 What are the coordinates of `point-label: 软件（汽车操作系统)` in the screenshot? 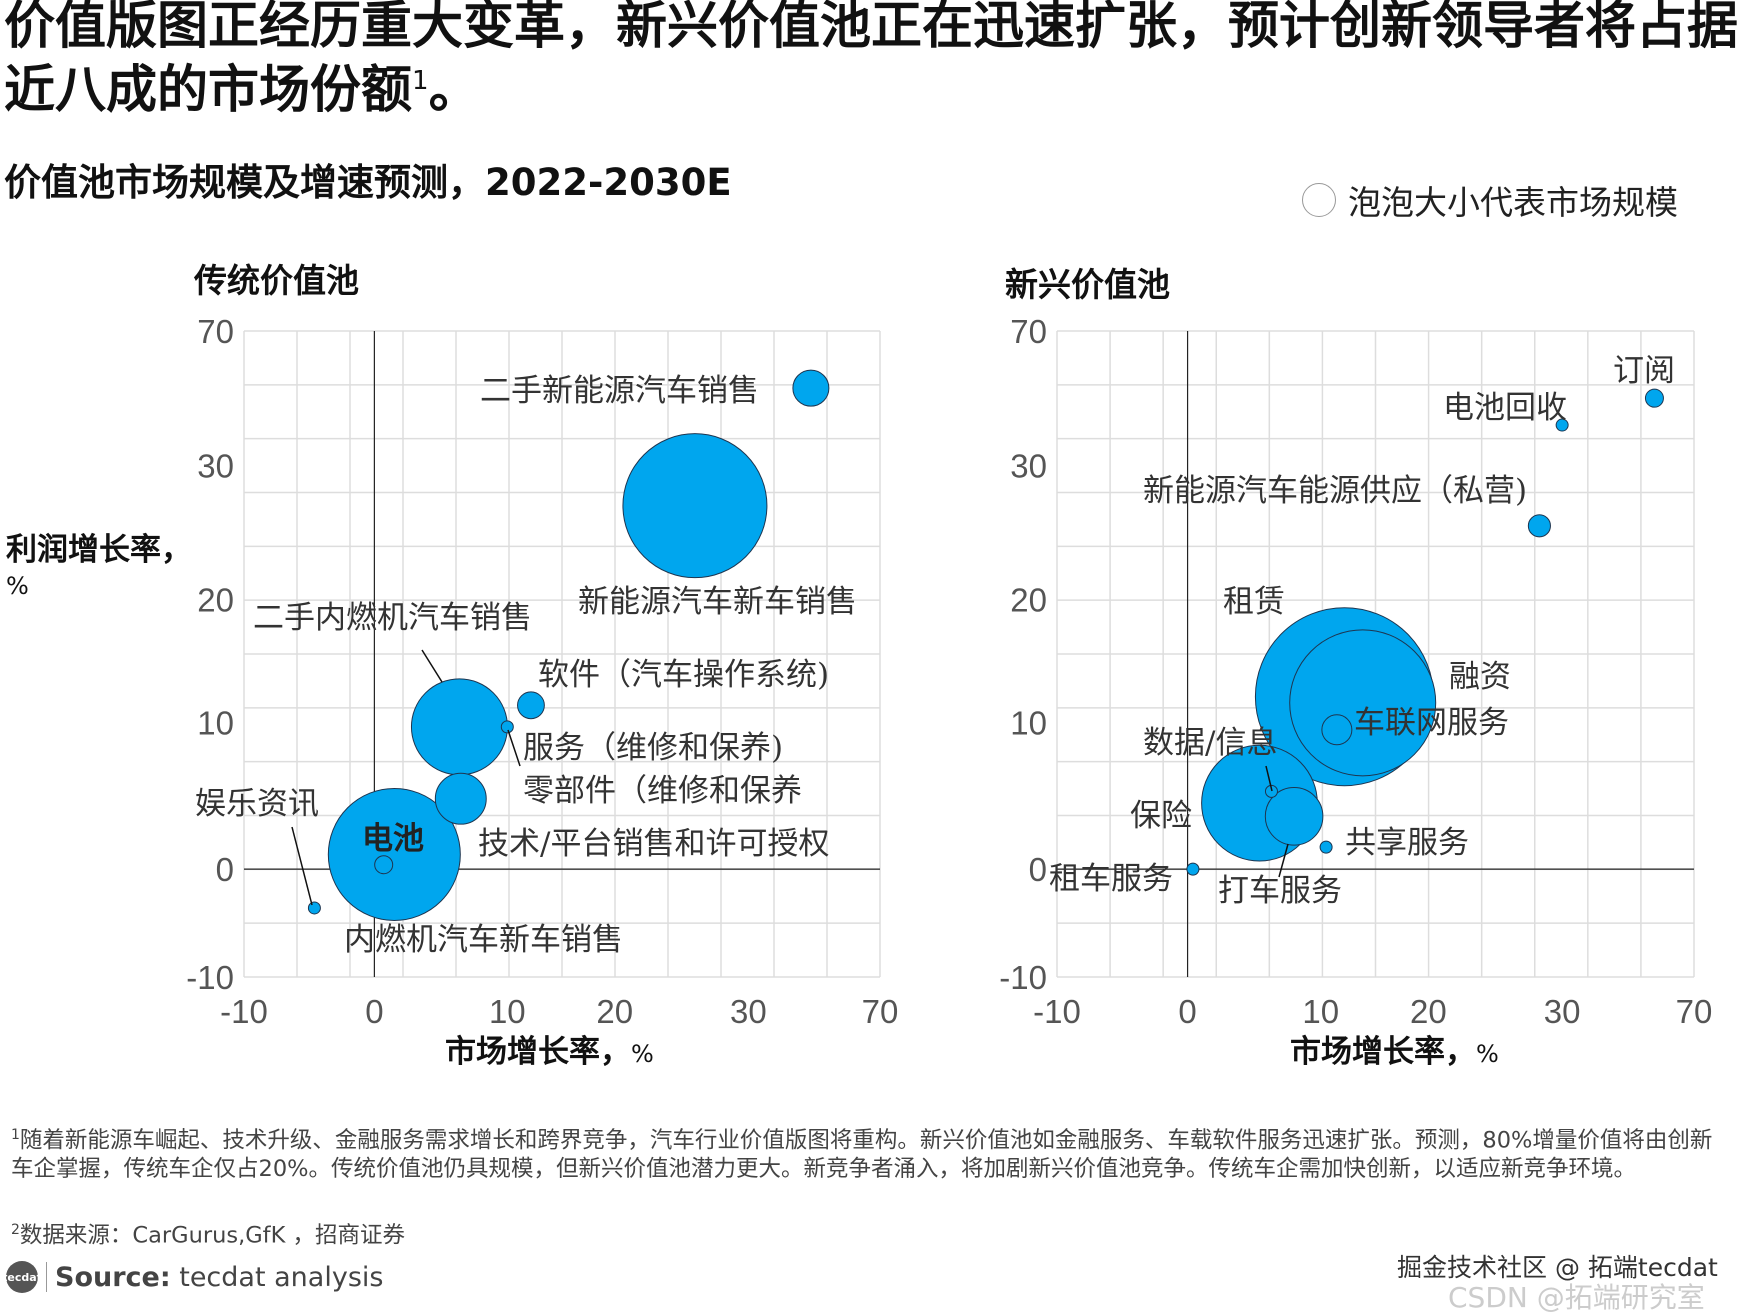 It's located at (684, 675).